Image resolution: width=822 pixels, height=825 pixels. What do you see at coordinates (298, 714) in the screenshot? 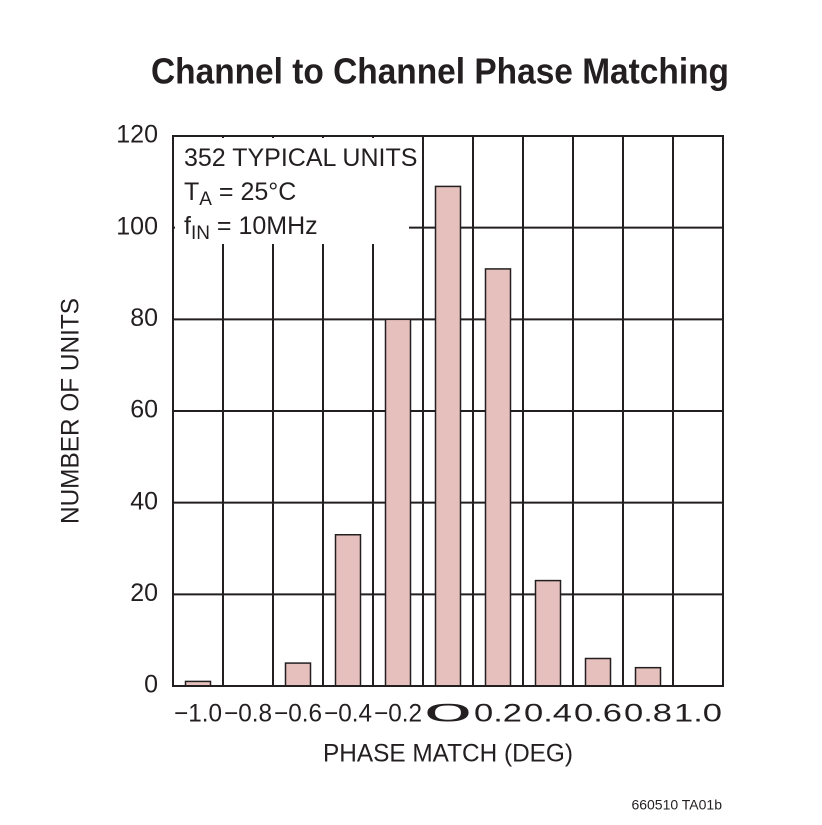
I see `x-tick-label: −0.6` at bounding box center [298, 714].